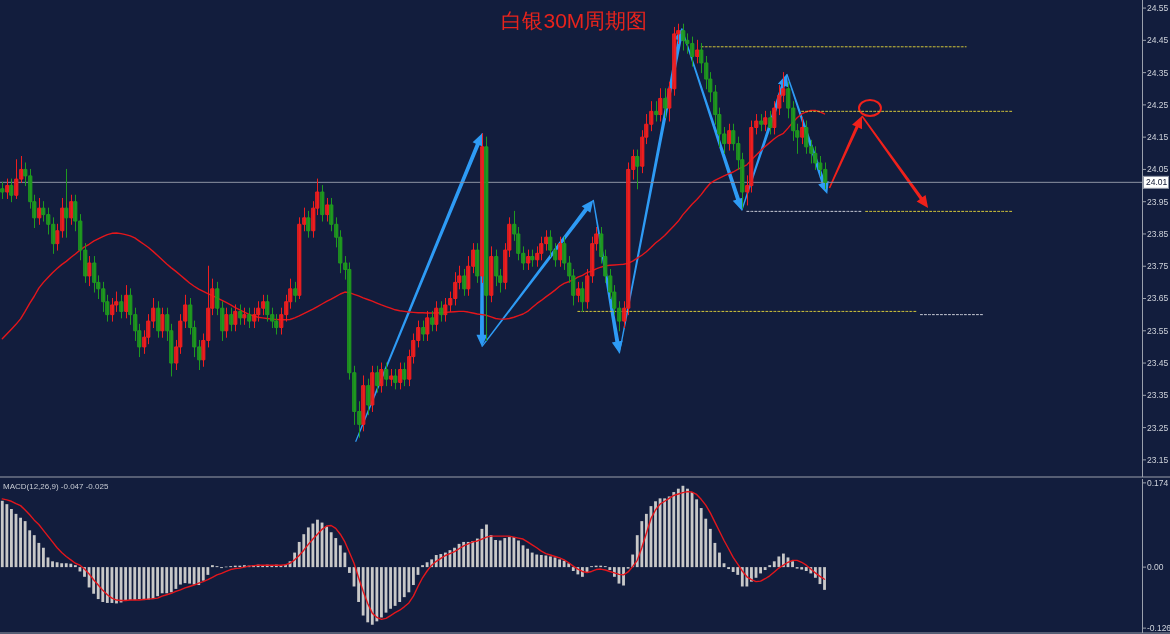  What do you see at coordinates (1158, 8) in the screenshot?
I see `y-tick-label: 24.55` at bounding box center [1158, 8].